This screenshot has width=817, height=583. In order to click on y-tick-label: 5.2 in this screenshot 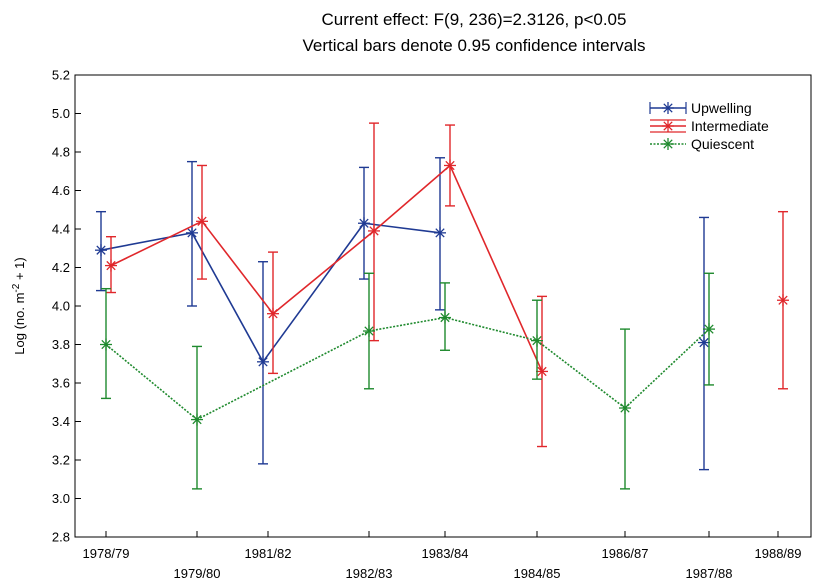, I will do `click(61, 75)`.